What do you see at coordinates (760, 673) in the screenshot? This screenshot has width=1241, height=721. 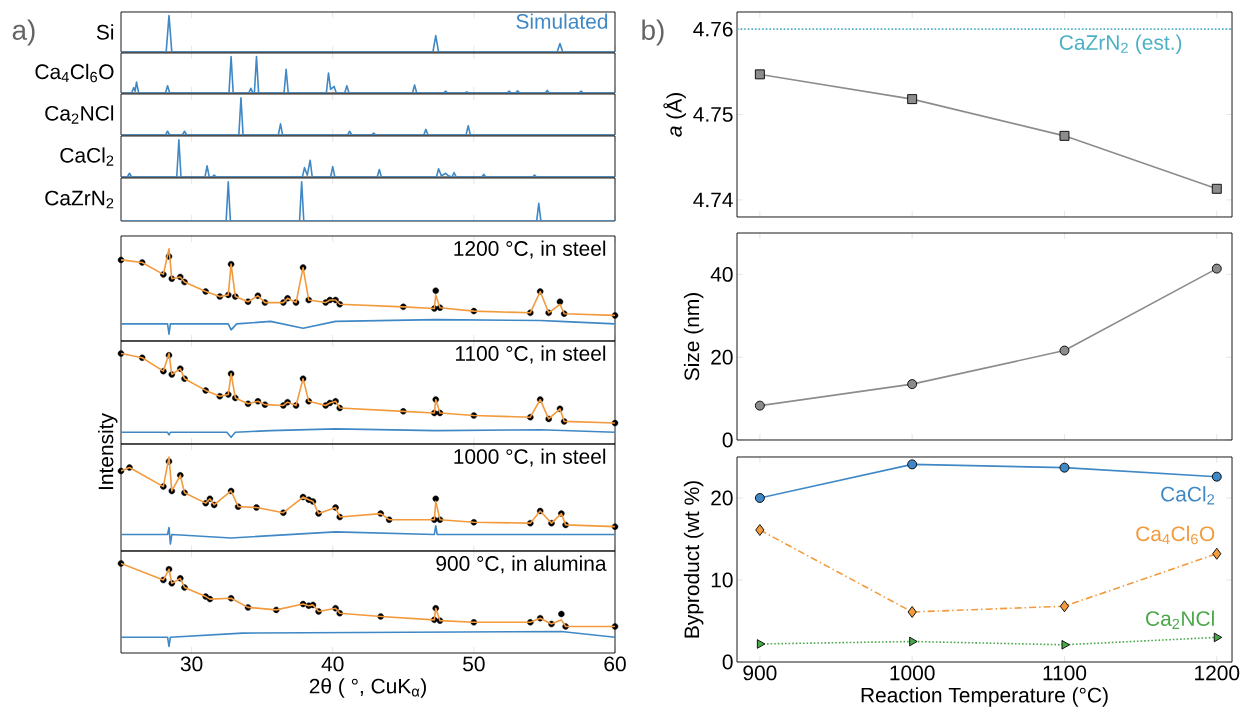 I see `x-tick-label: 900` at bounding box center [760, 673].